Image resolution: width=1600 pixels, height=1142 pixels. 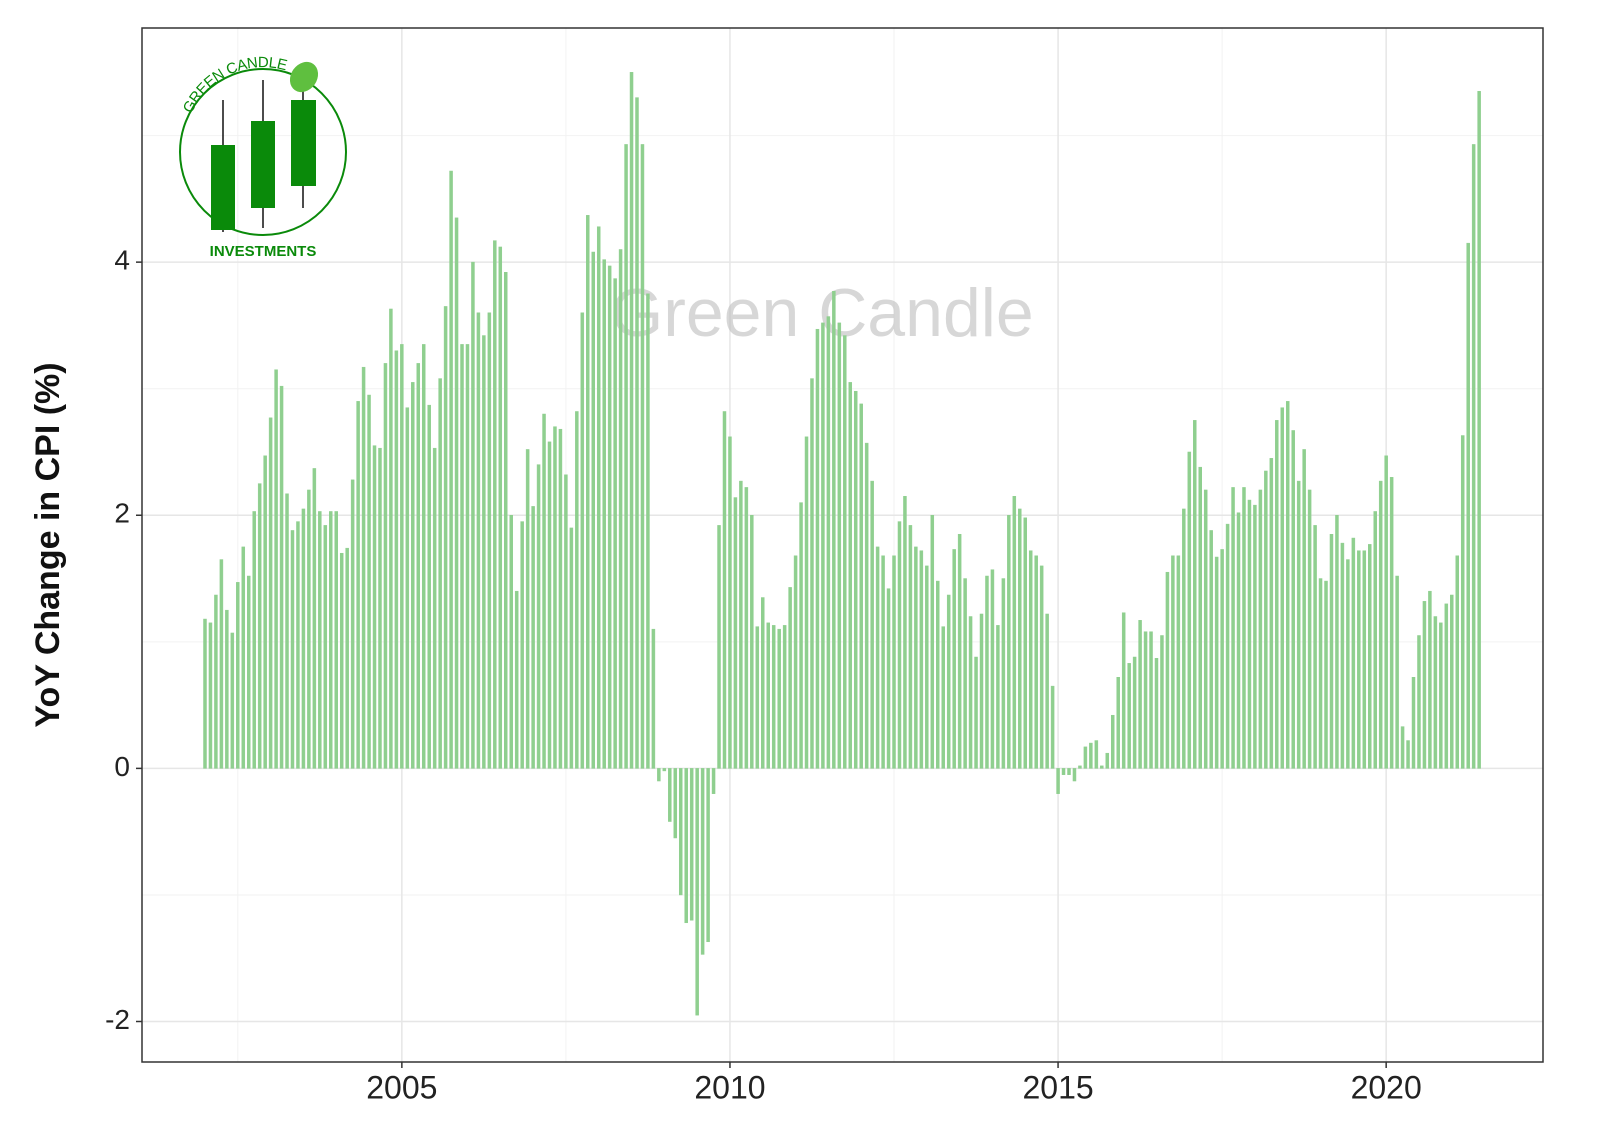 I want to click on y-tick-label: -2, so click(x=117, y=1019).